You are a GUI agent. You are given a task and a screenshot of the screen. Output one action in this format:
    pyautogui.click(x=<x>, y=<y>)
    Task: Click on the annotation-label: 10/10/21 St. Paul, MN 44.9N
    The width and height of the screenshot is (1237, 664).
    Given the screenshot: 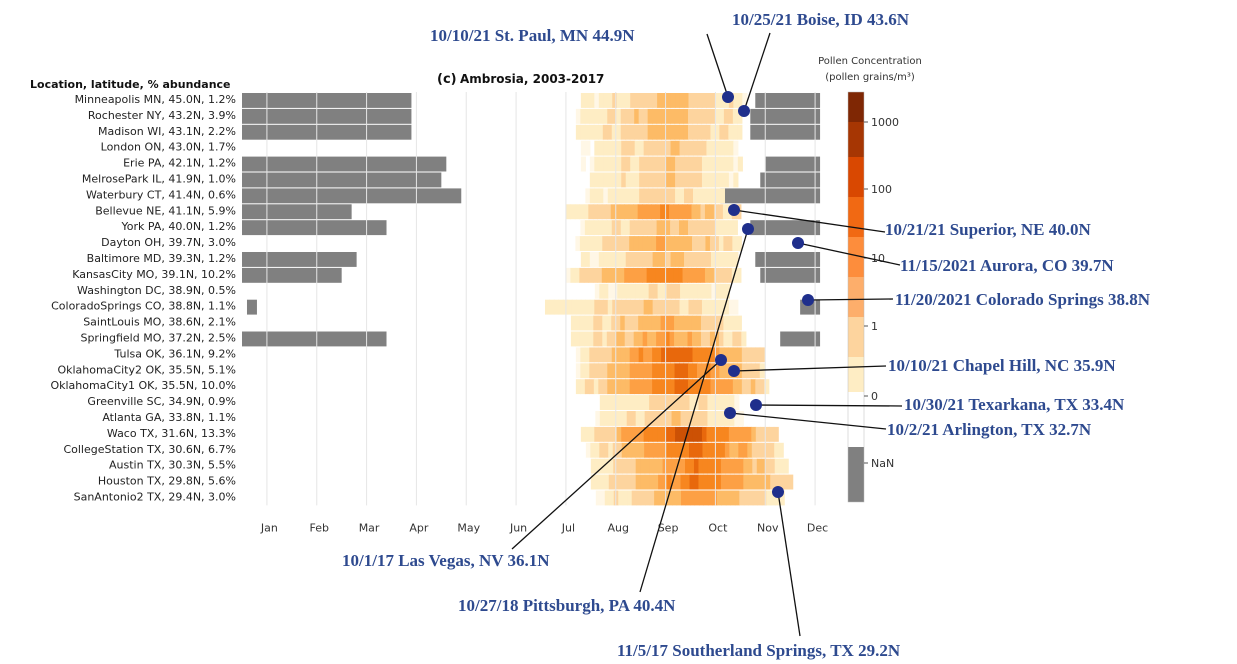 What is the action you would take?
    pyautogui.click(x=532, y=35)
    